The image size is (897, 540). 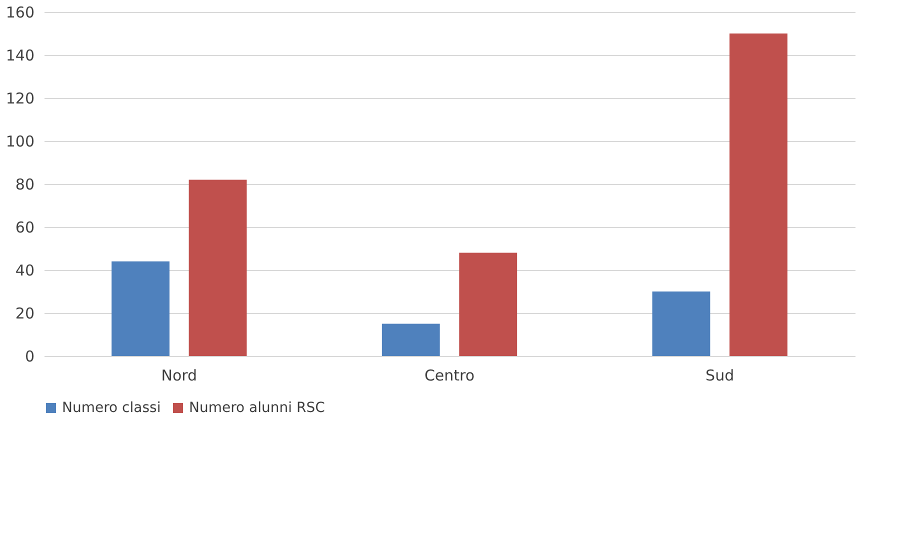 I want to click on y-tick-label: 20, so click(x=24, y=313).